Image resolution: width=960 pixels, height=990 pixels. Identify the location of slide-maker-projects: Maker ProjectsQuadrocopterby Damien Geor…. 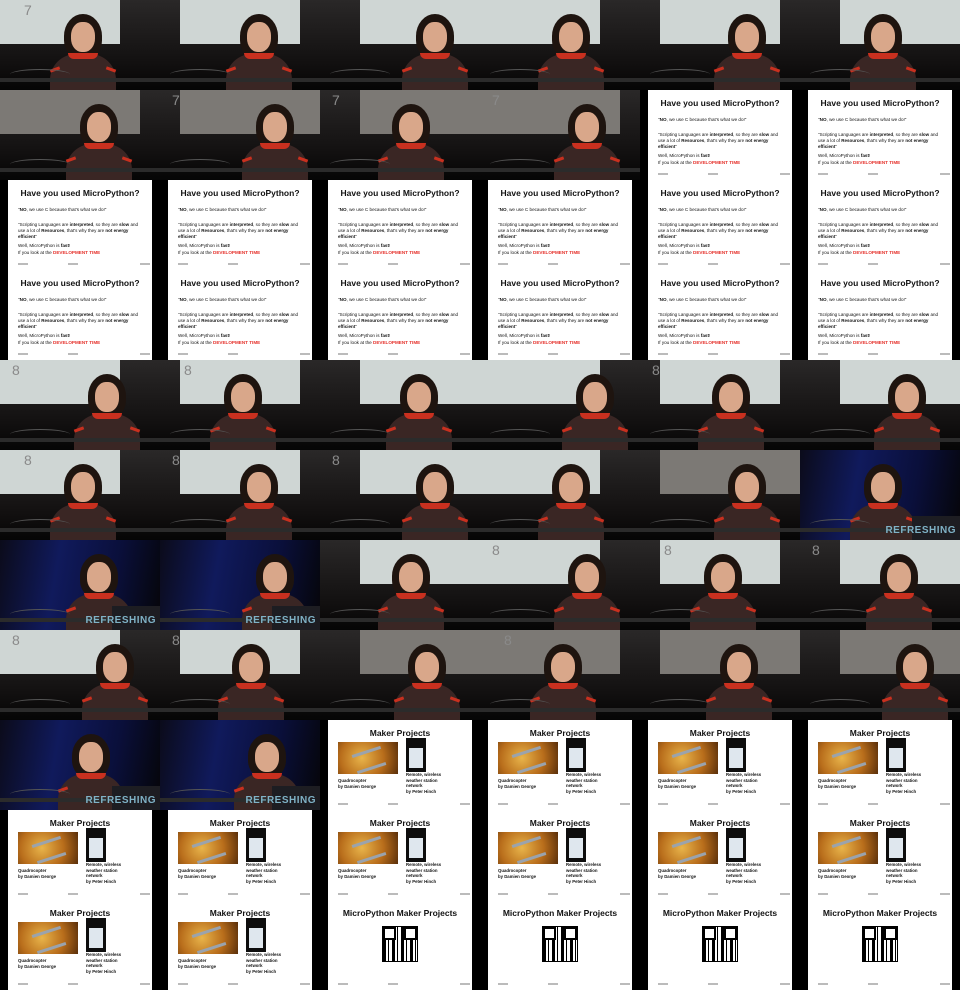
(880, 765).